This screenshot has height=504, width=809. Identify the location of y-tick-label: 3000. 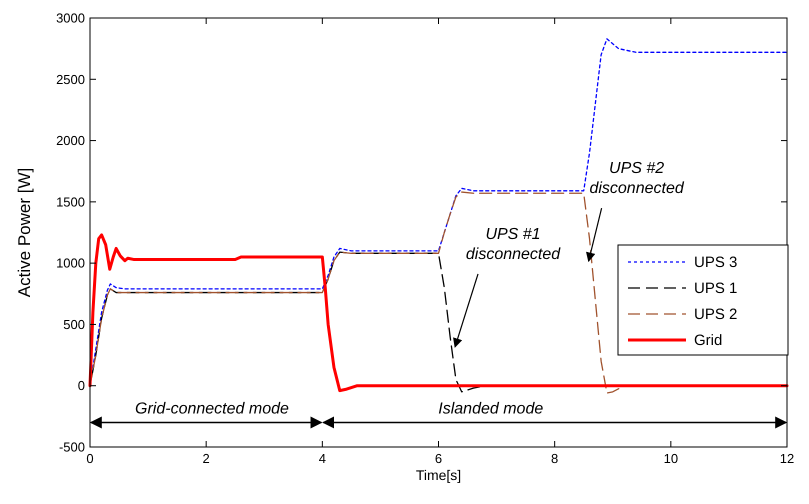
(70, 18).